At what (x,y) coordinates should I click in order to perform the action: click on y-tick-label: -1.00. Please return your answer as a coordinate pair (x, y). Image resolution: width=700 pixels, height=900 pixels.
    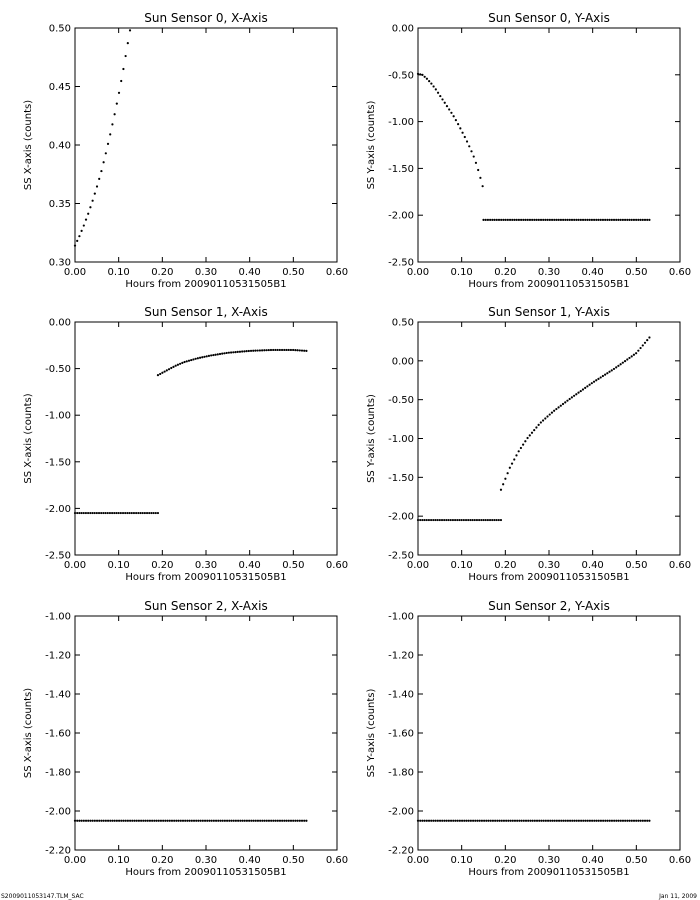
    Looking at the image, I should click on (401, 122).